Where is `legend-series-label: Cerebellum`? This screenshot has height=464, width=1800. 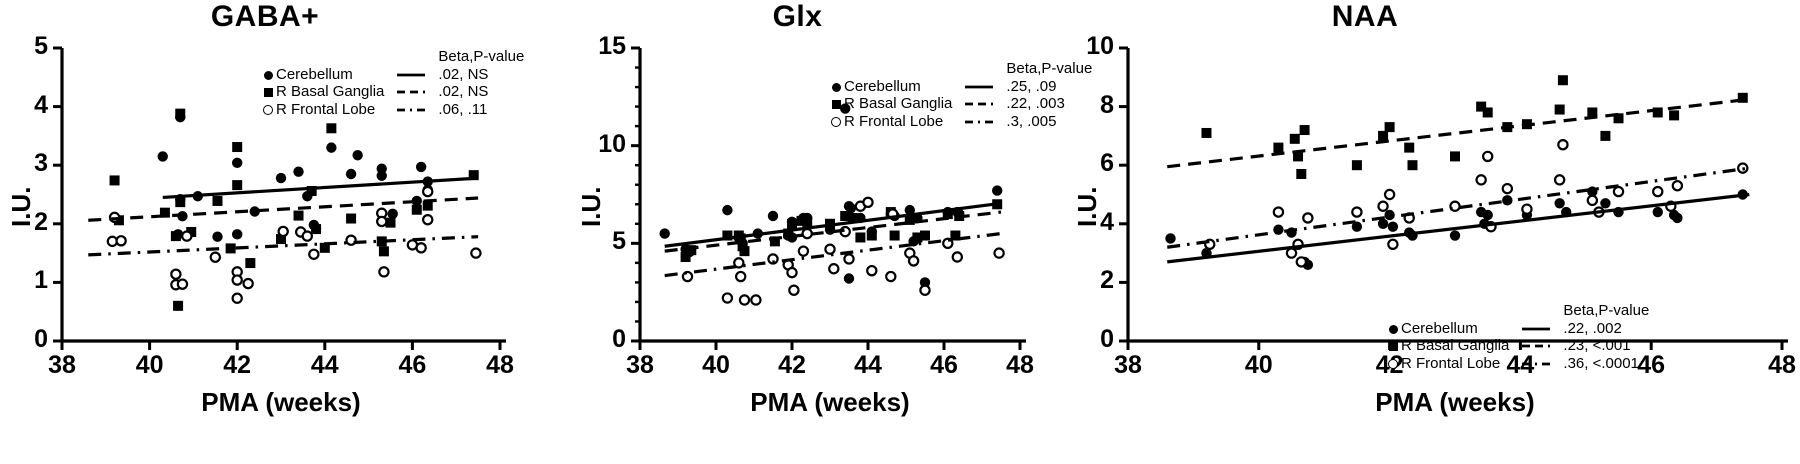 legend-series-label: Cerebellum is located at coordinates (1439, 328).